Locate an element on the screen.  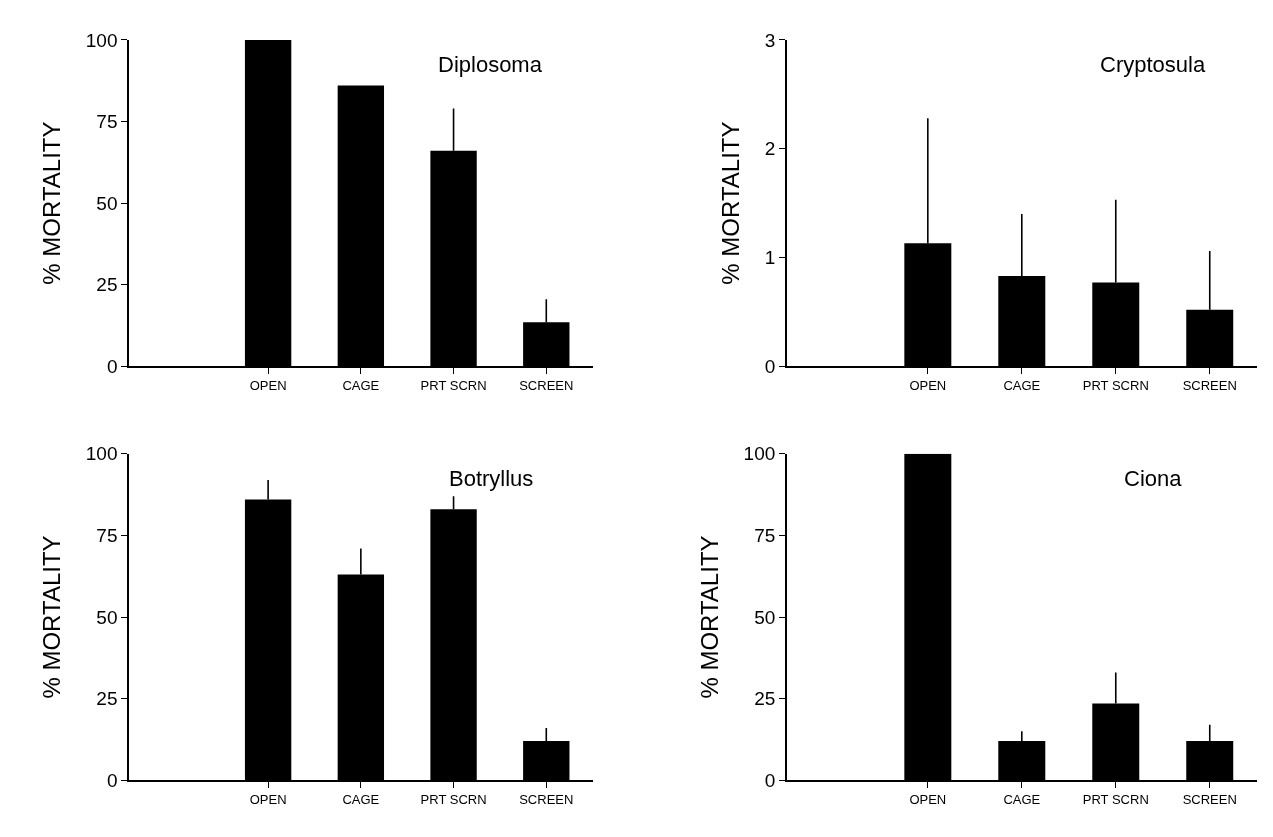
y-tick-label: 1 is located at coordinates (770, 258).